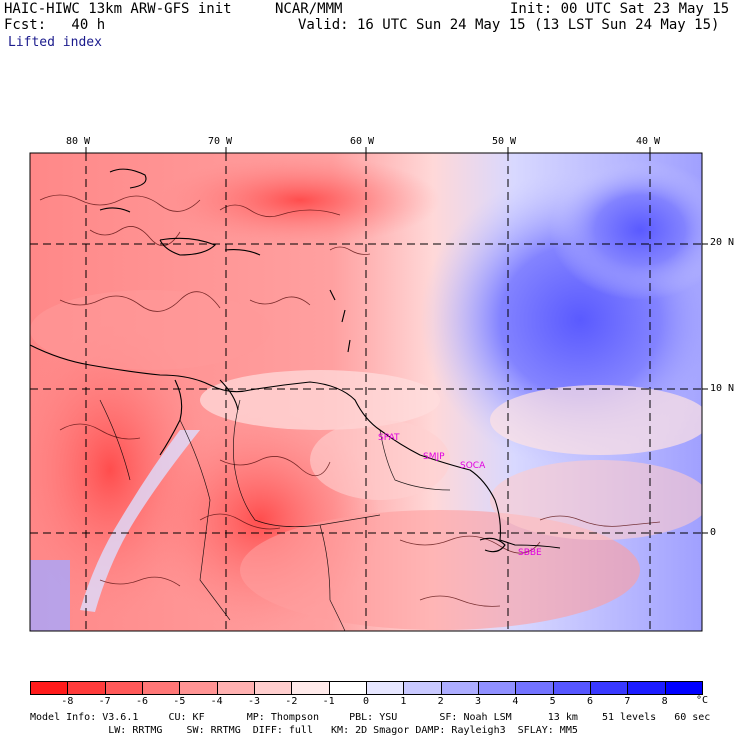 The width and height of the screenshot is (740, 740). I want to click on colorbar-label: 8, so click(664, 701).